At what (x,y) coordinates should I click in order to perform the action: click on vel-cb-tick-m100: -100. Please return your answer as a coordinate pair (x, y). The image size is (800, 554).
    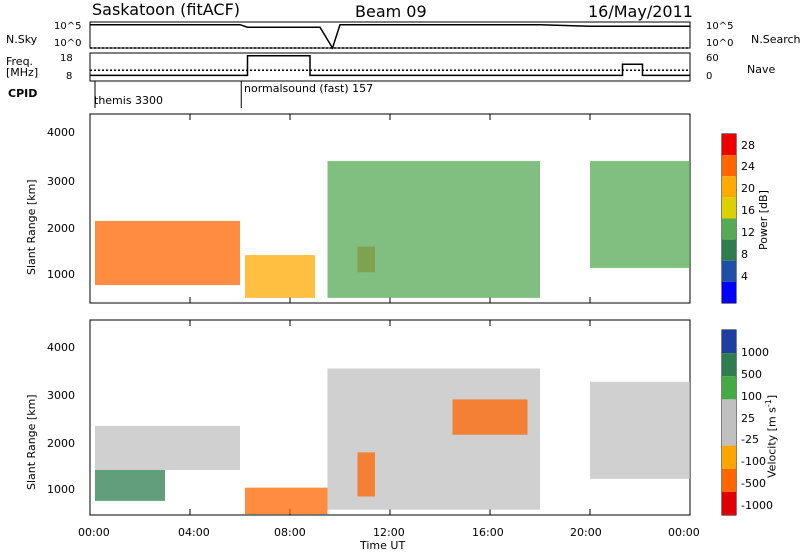
    Looking at the image, I should click on (753, 461).